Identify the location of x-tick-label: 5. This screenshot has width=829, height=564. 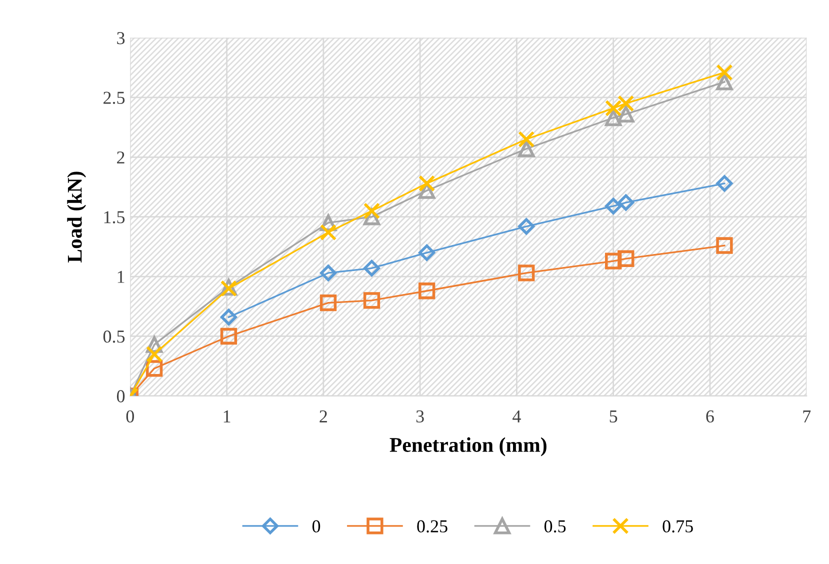
(614, 416).